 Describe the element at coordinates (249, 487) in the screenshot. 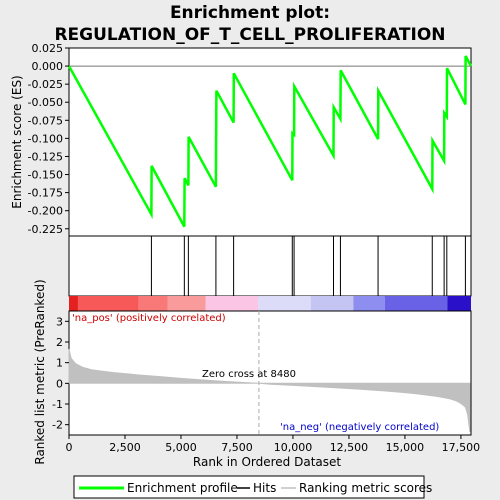

I see `legend-box` at that location.